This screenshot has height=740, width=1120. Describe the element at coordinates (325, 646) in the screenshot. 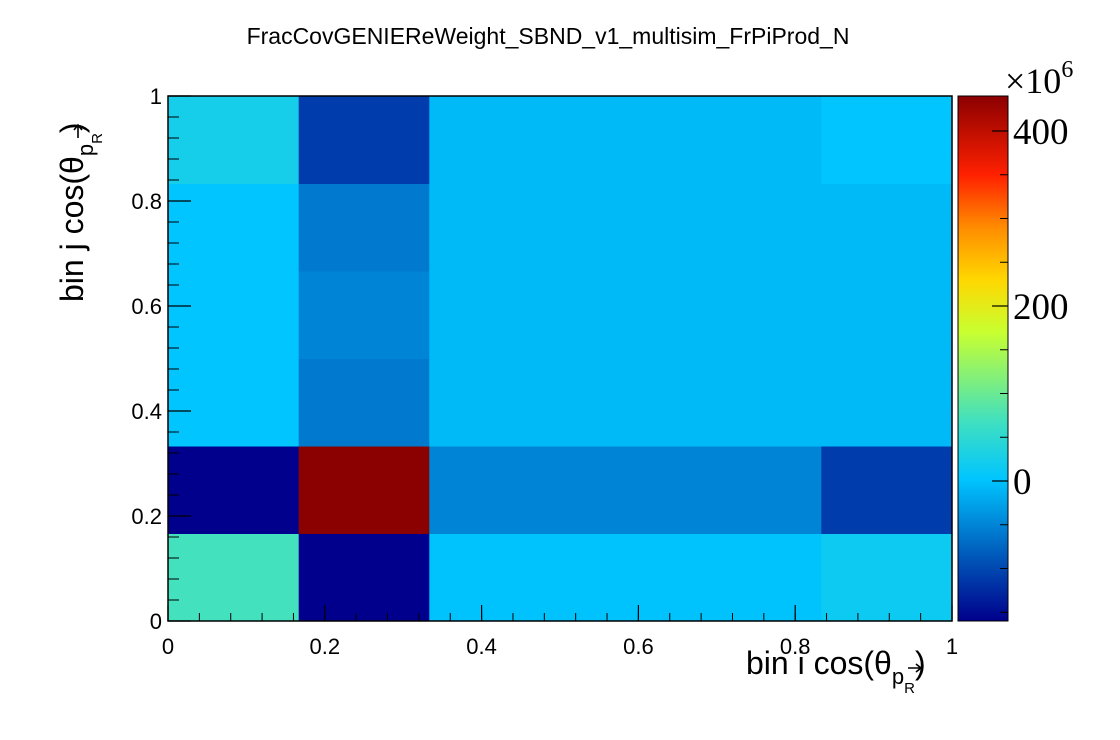

I see `x-tick-label: 0.2` at that location.